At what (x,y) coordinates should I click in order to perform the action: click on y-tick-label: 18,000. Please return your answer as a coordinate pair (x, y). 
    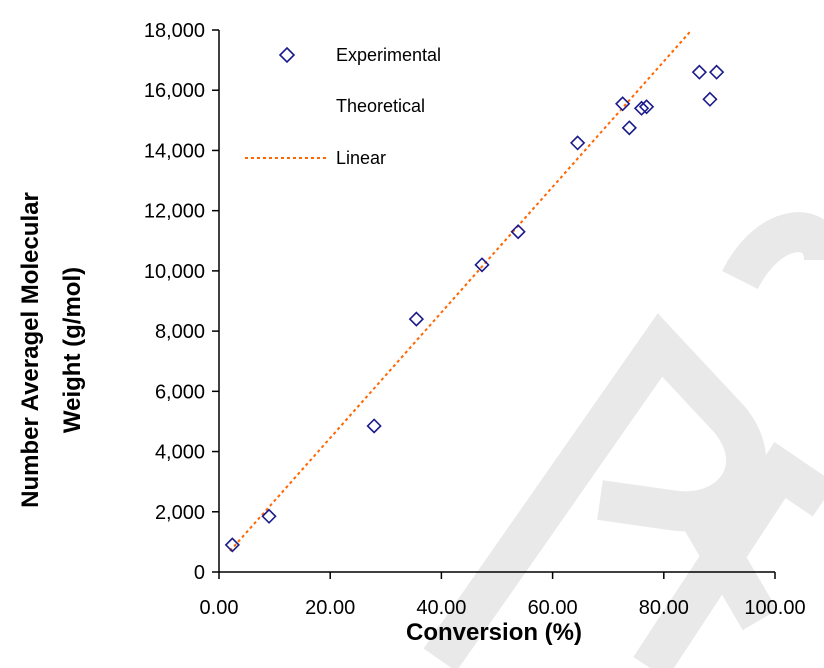
    Looking at the image, I should click on (174, 31).